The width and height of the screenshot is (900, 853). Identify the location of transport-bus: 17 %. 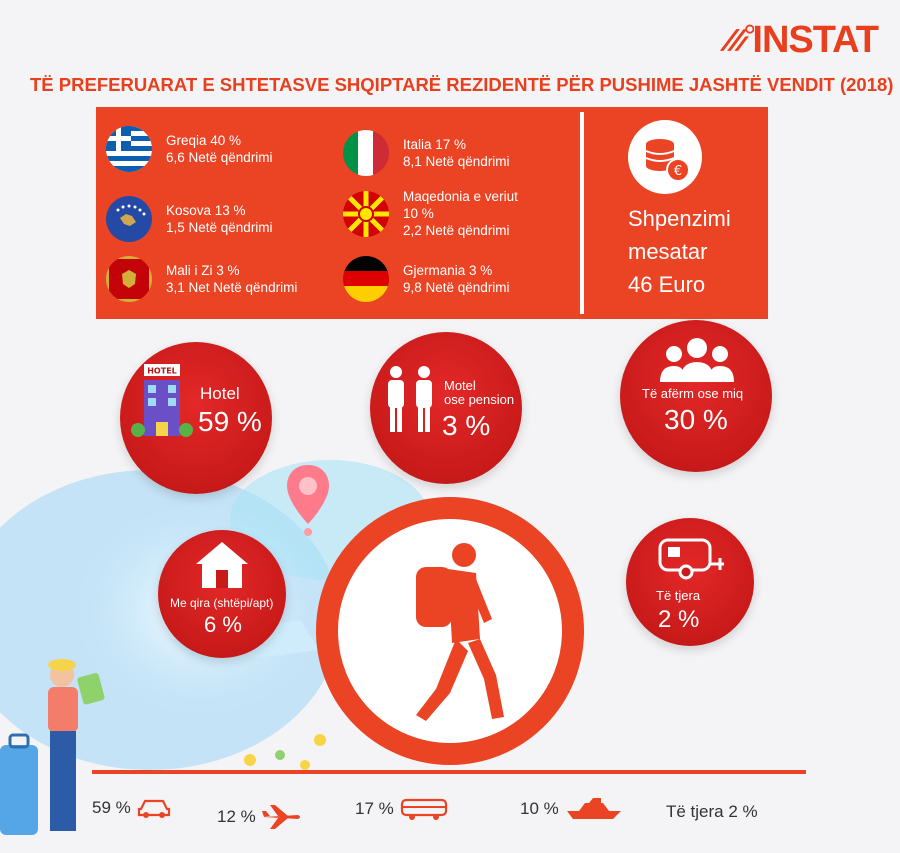
(401, 809).